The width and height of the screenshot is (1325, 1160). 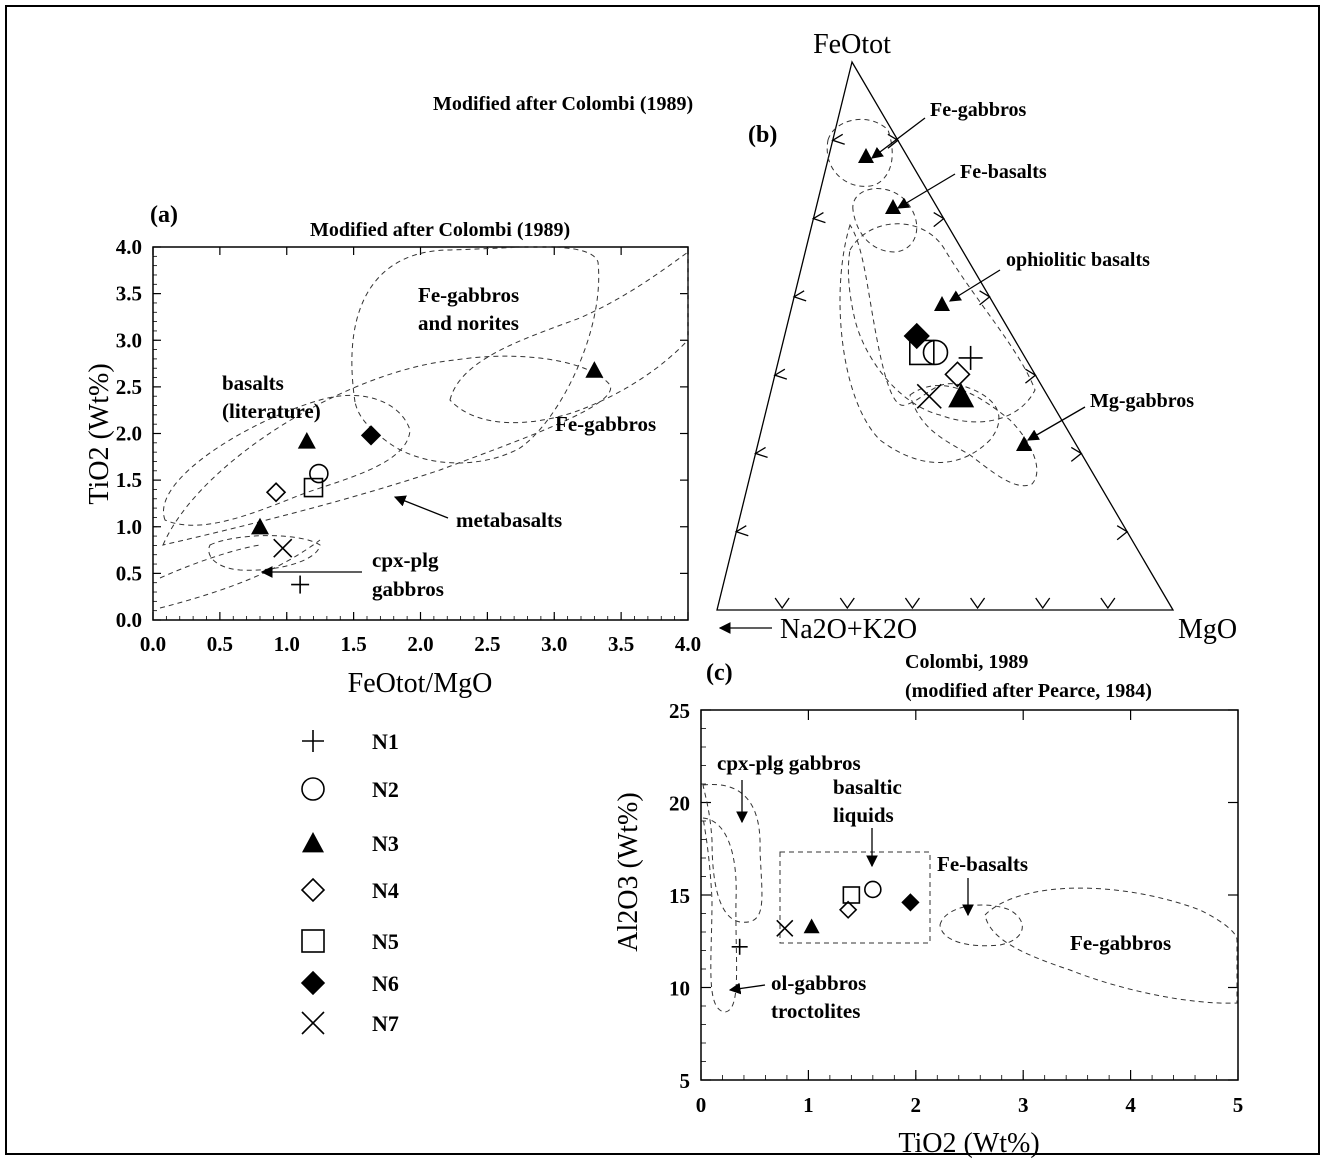 What do you see at coordinates (313, 741) in the screenshot?
I see `legend-marker-plus` at bounding box center [313, 741].